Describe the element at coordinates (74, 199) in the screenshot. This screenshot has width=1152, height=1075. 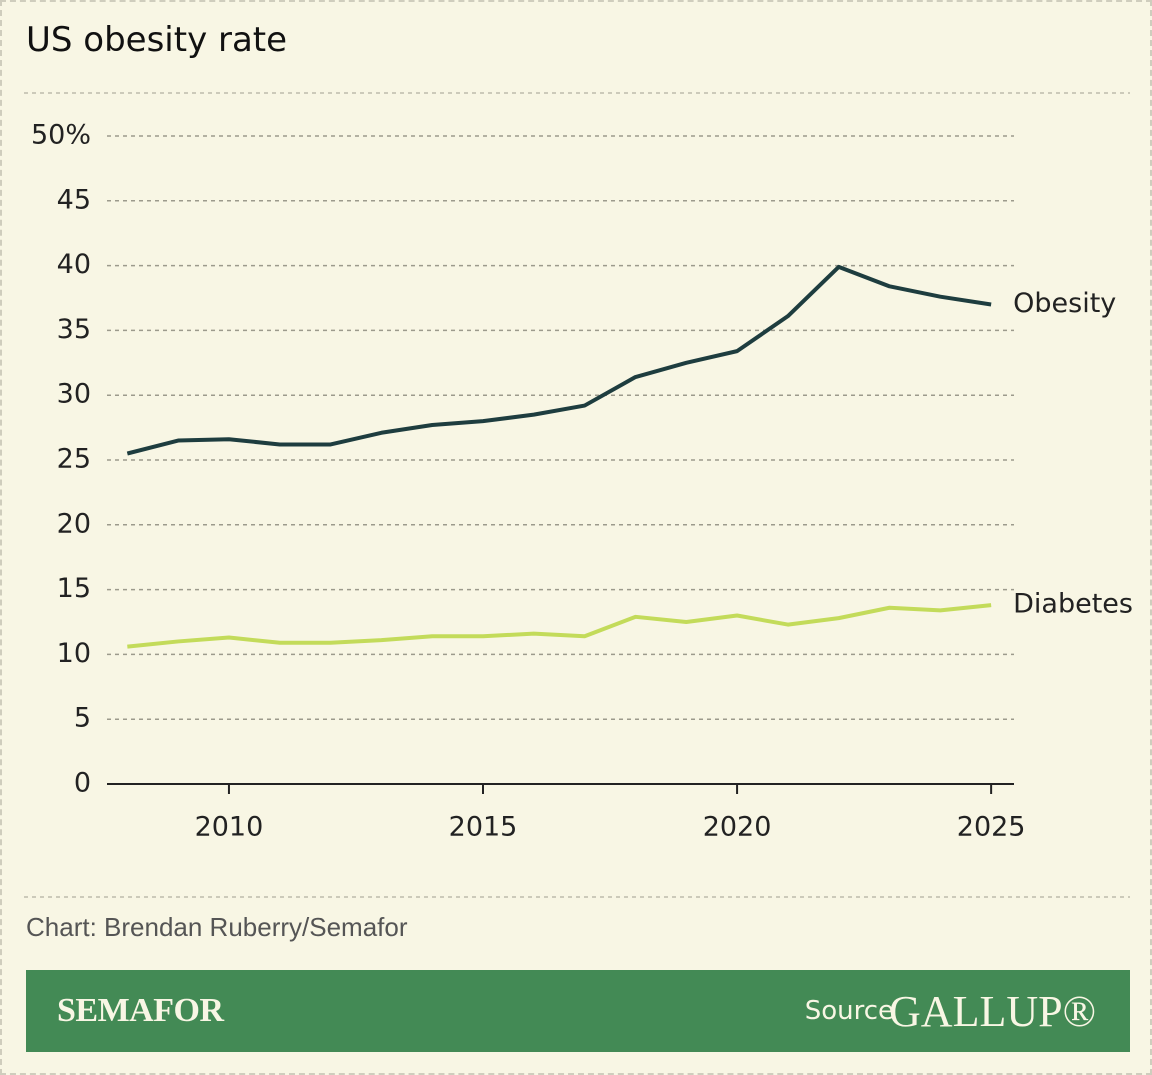
I see `y-tick-label: 45` at that location.